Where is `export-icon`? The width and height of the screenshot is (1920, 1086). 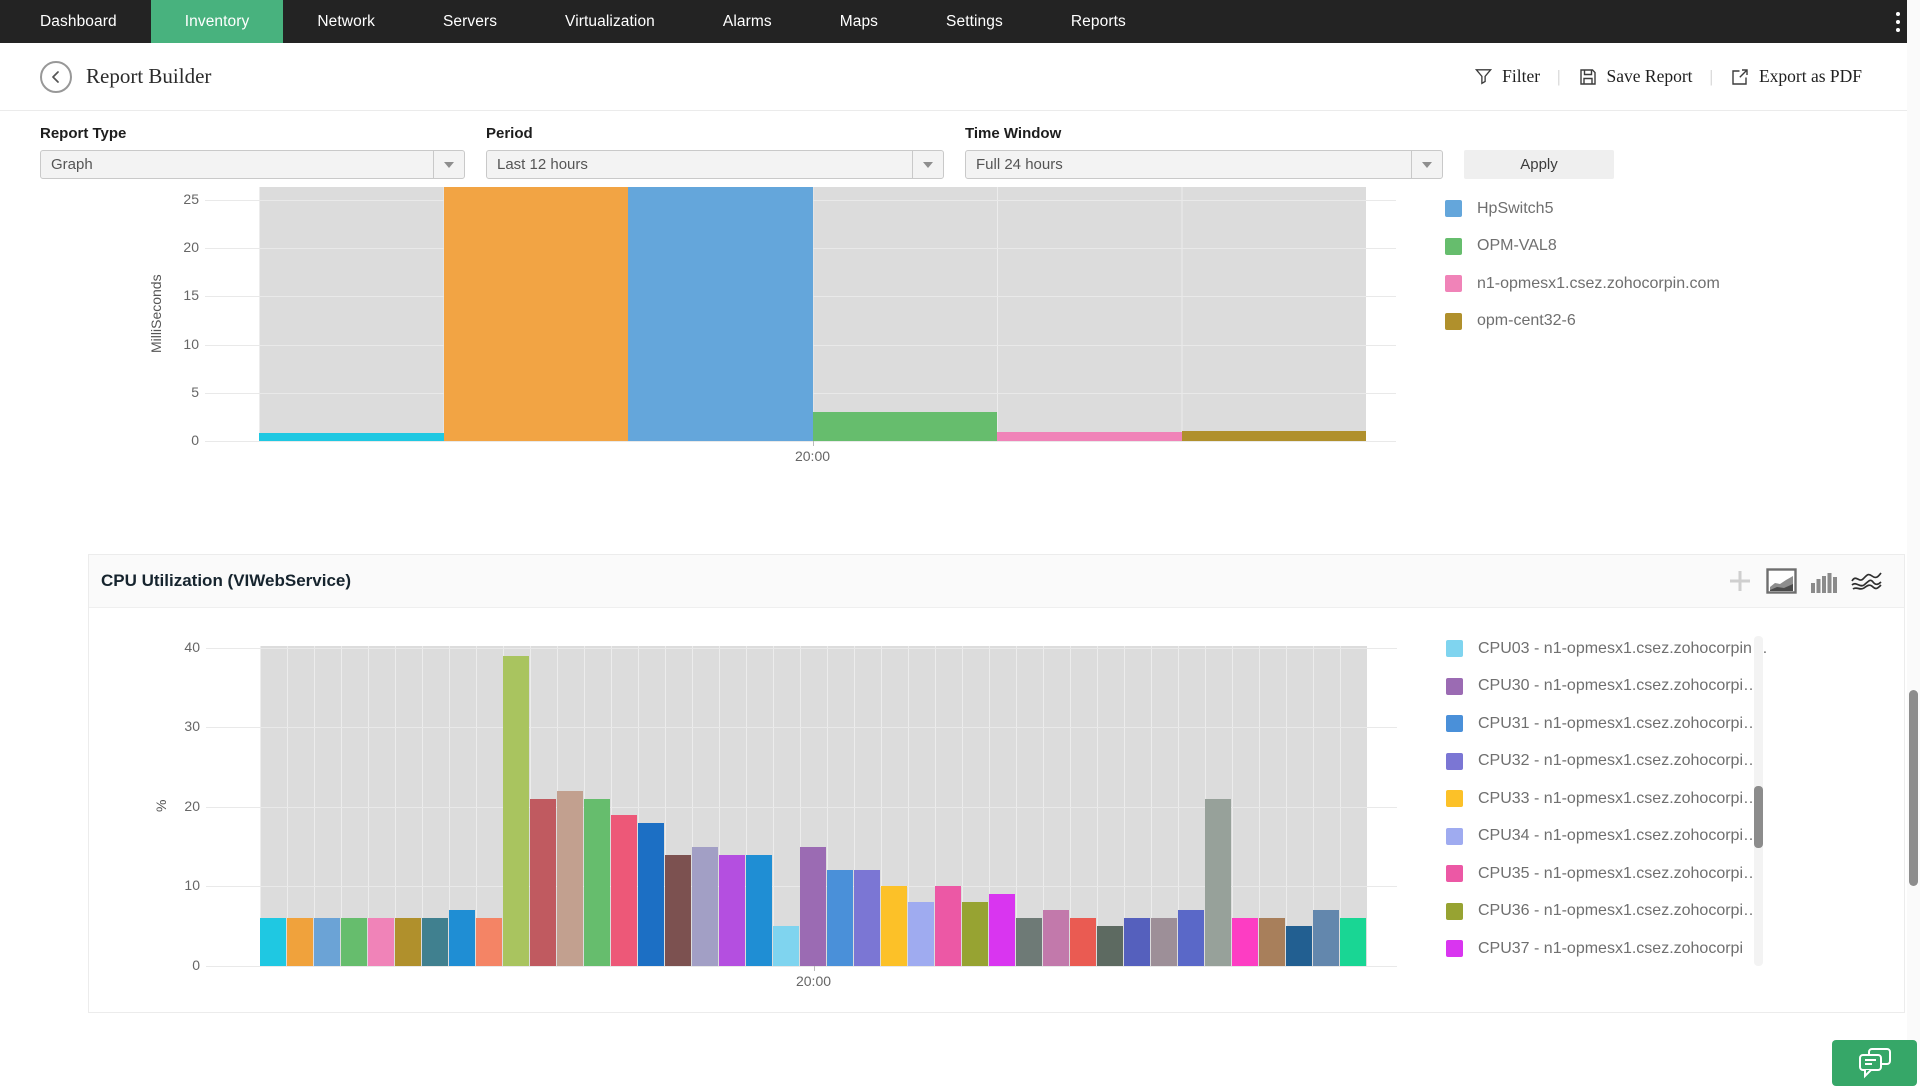 export-icon is located at coordinates (1740, 77).